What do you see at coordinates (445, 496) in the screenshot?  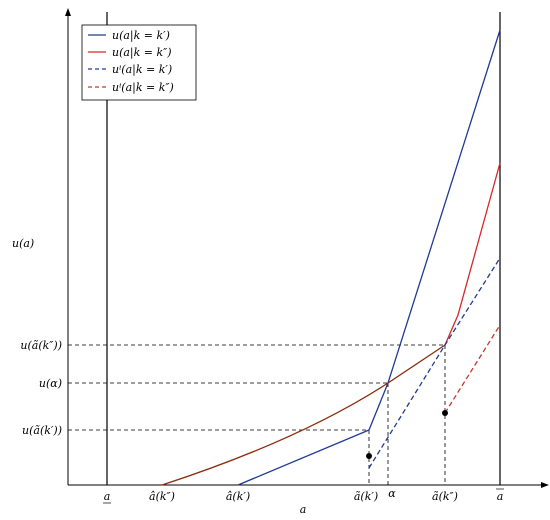 I see `x-tick-a-tilde-k2: ã(k″)` at bounding box center [445, 496].